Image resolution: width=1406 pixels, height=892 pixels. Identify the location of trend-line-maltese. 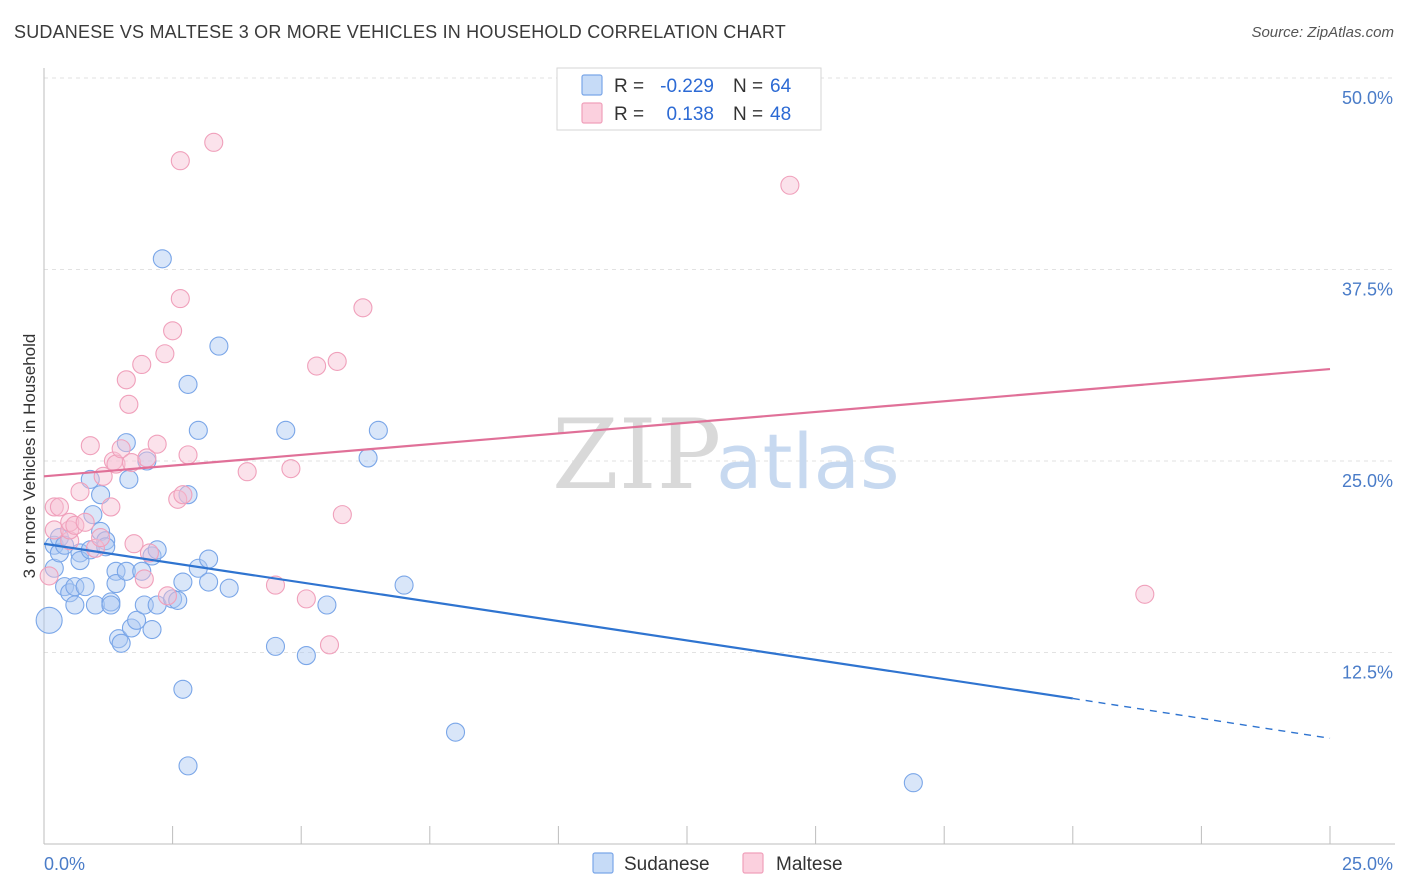
(687, 422).